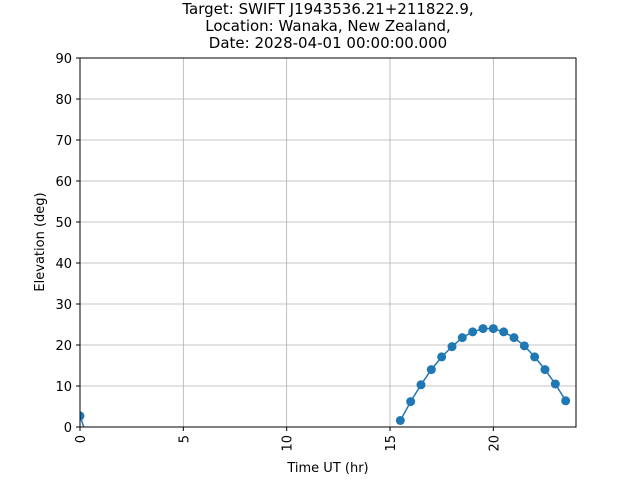 Image resolution: width=640 pixels, height=480 pixels. I want to click on y-axis-label: Elevation (deg), so click(40, 241).